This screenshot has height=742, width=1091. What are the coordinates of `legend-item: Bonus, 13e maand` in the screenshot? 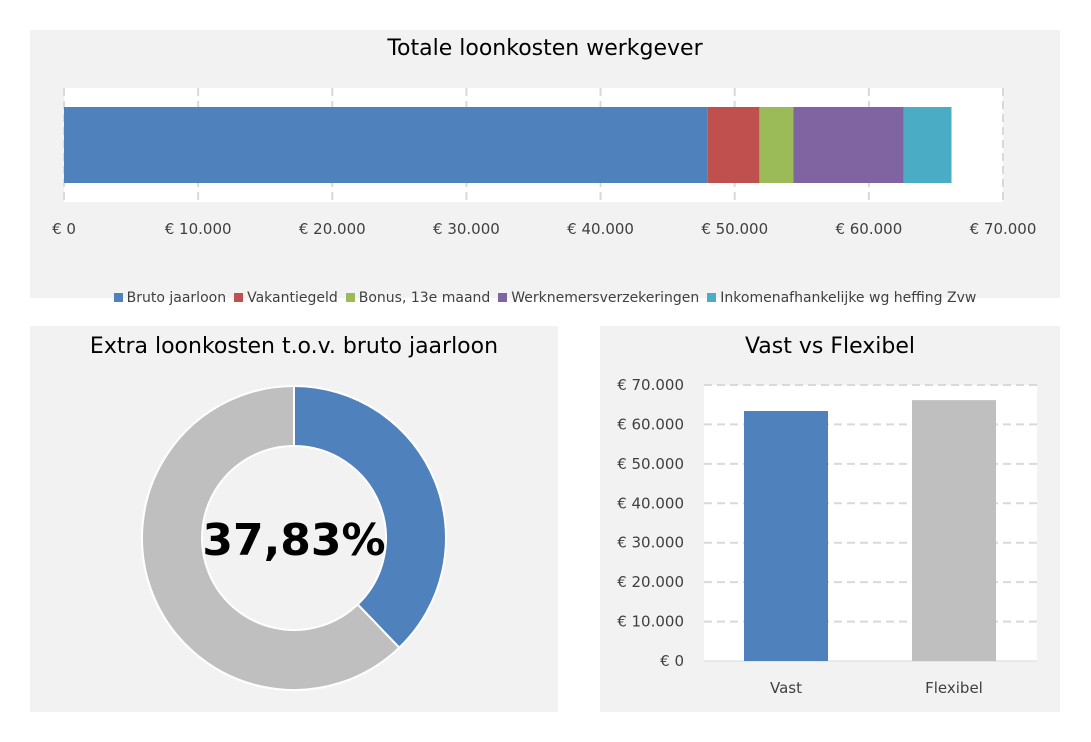 It's located at (418, 298).